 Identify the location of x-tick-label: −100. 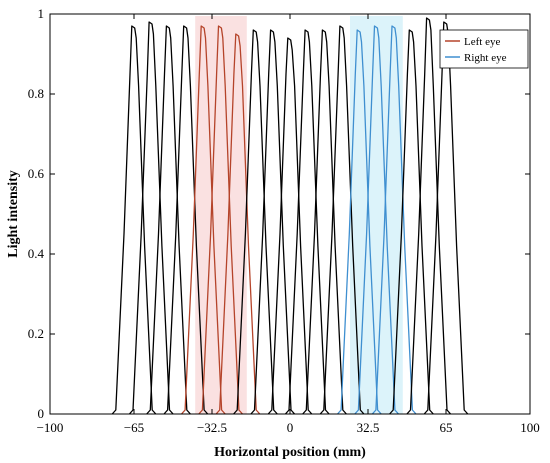
(50, 427).